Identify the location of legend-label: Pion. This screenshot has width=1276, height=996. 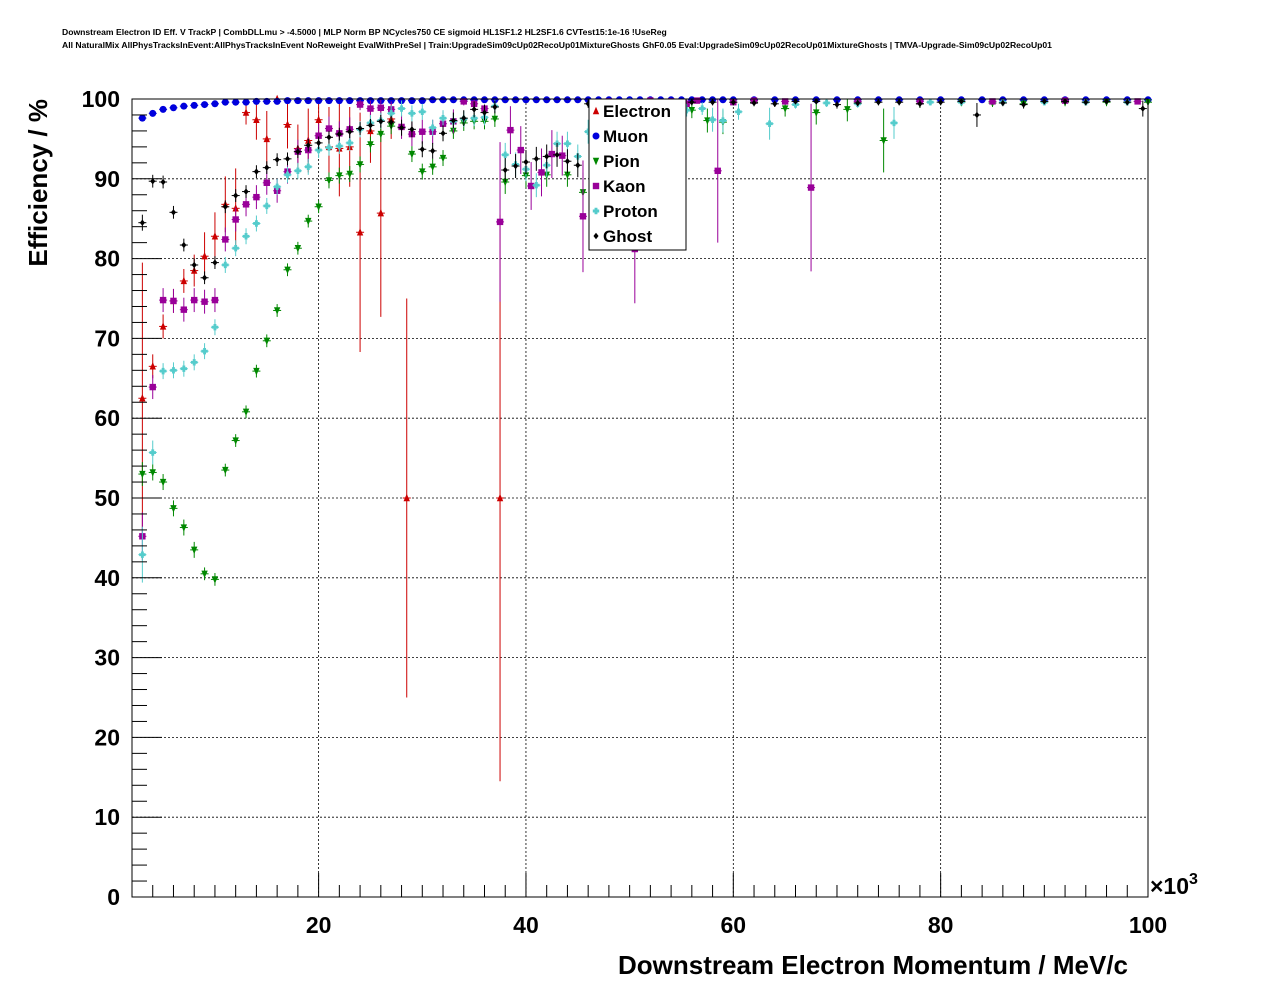
(621, 161).